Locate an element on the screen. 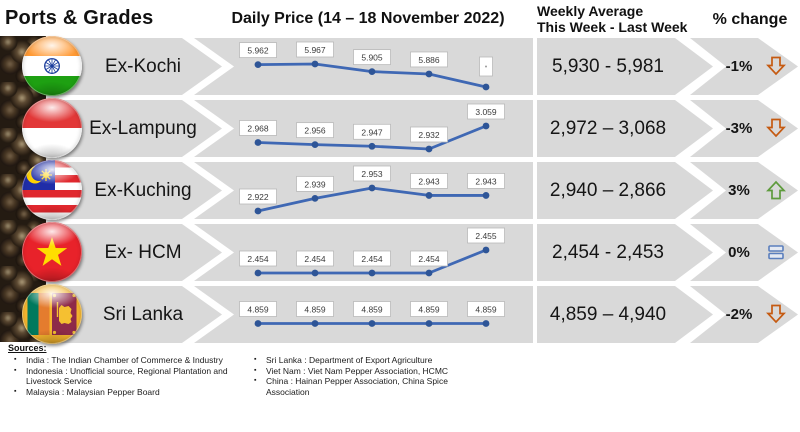 The width and height of the screenshot is (800, 432). weekly-average-header: Weekly Average This Week - Last Week is located at coordinates (622, 19).